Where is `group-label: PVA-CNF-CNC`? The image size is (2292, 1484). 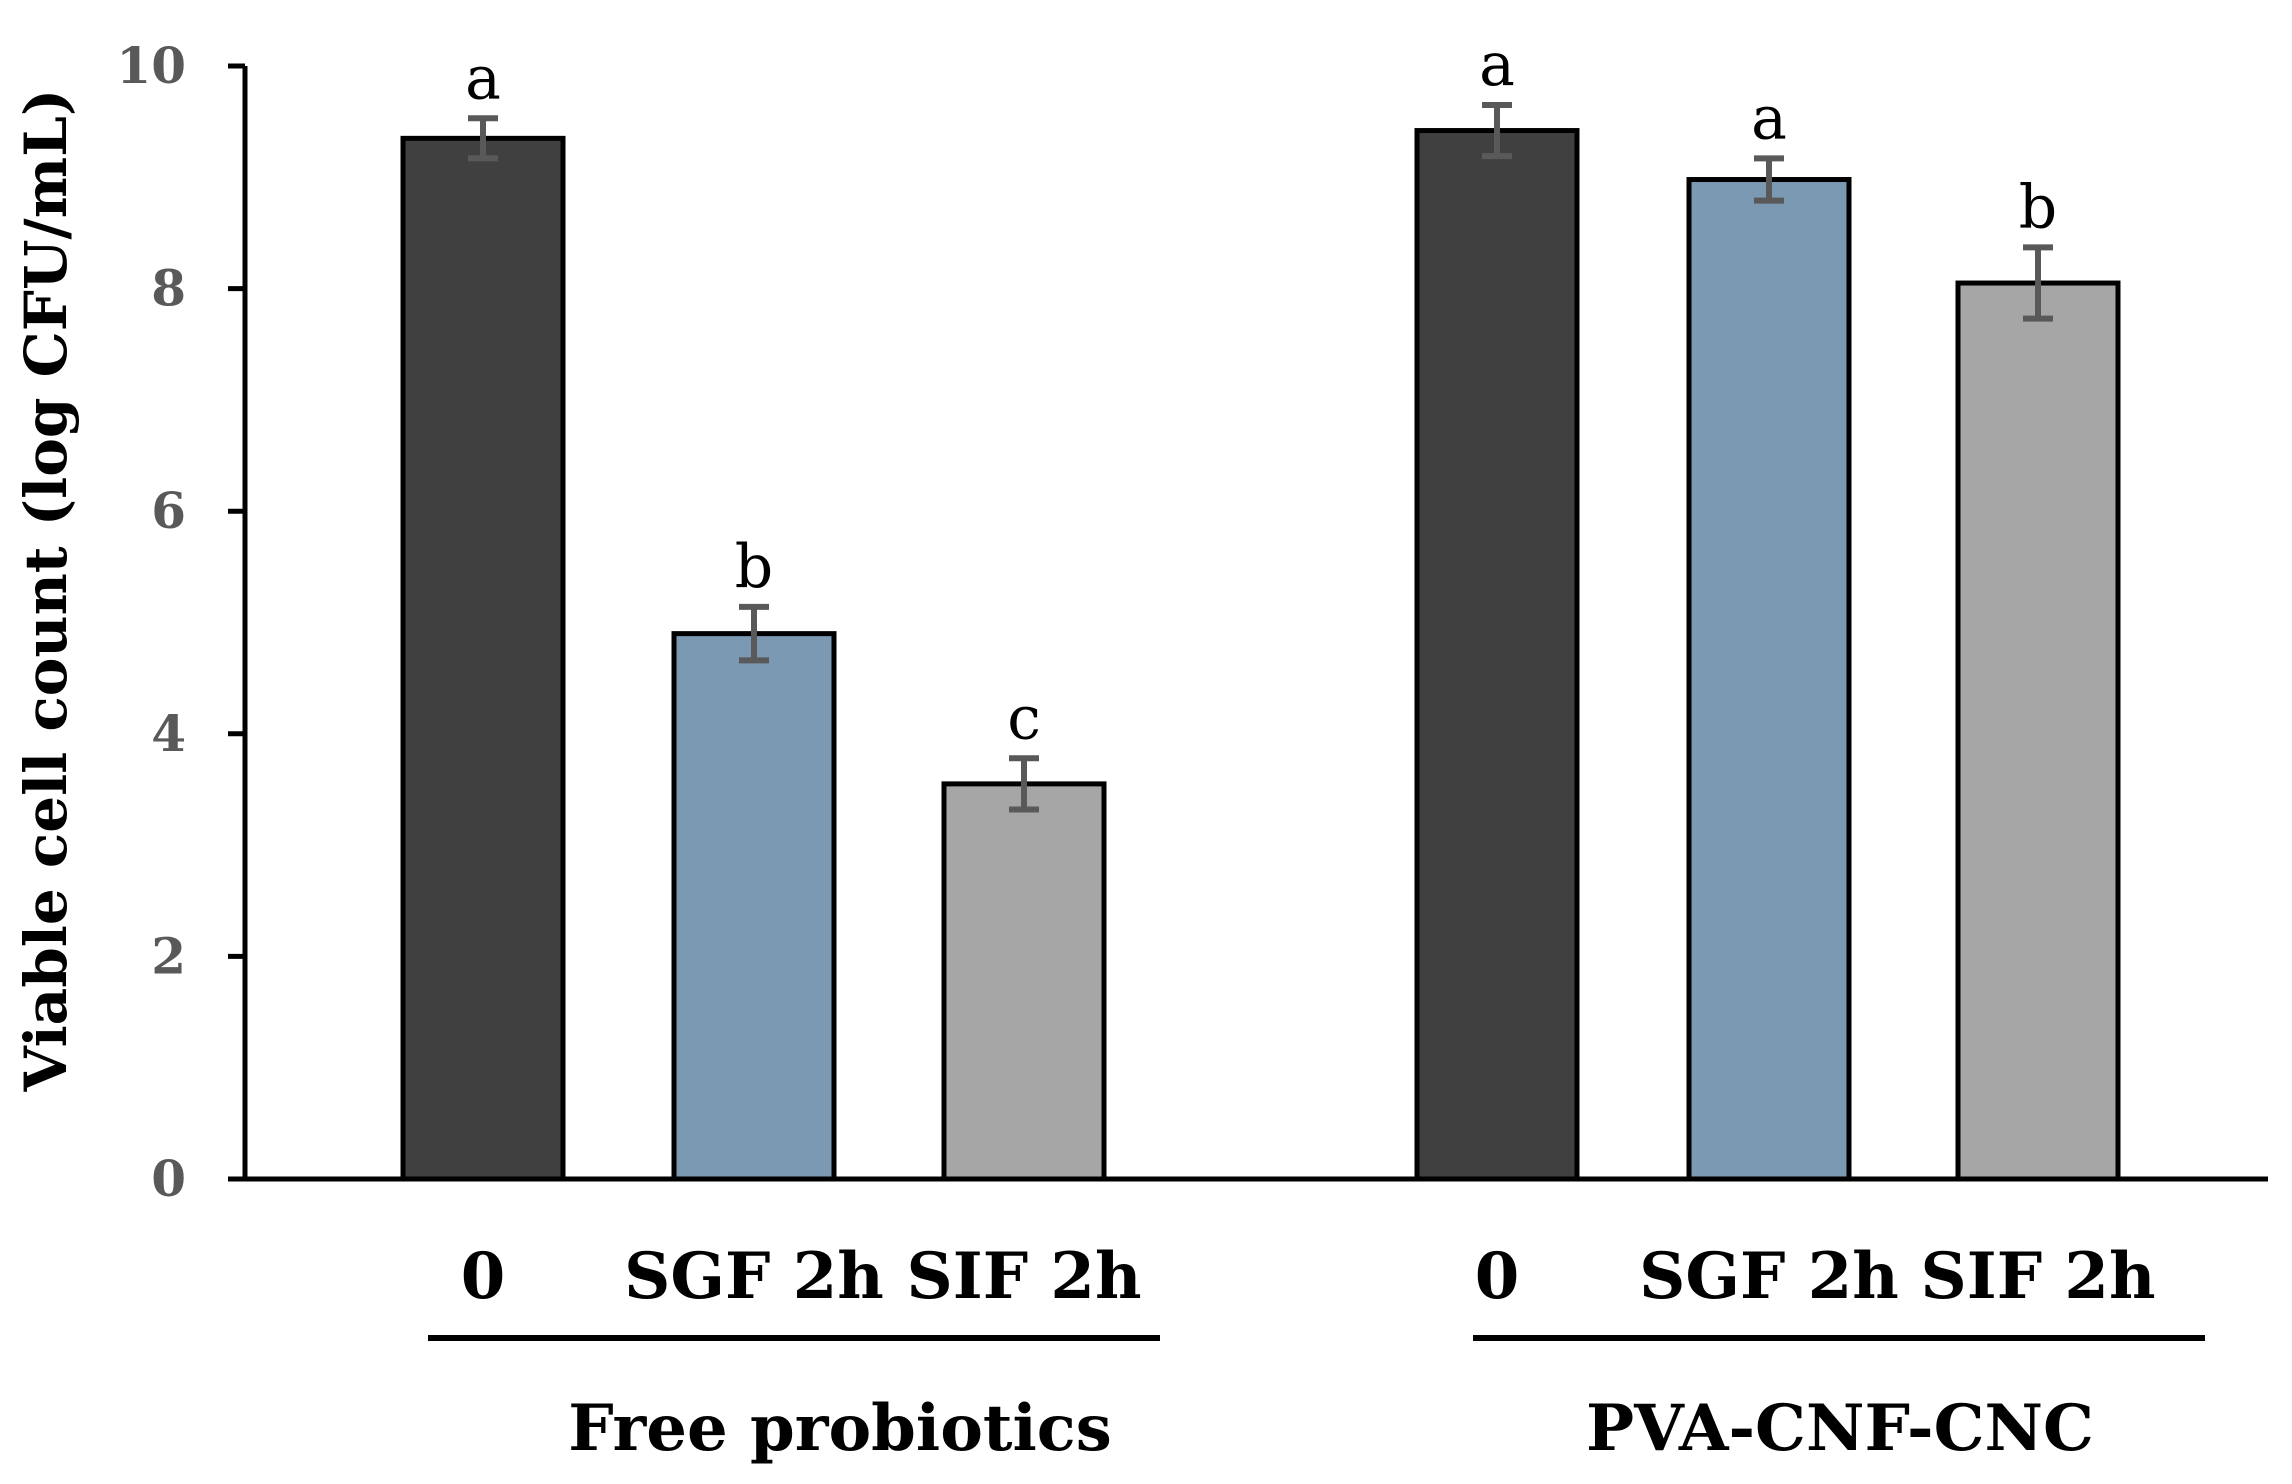 group-label: PVA-CNF-CNC is located at coordinates (1840, 1428).